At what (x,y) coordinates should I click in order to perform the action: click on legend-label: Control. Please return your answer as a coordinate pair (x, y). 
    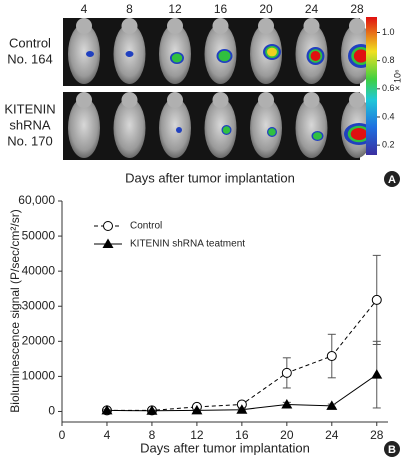
    Looking at the image, I should click on (146, 226).